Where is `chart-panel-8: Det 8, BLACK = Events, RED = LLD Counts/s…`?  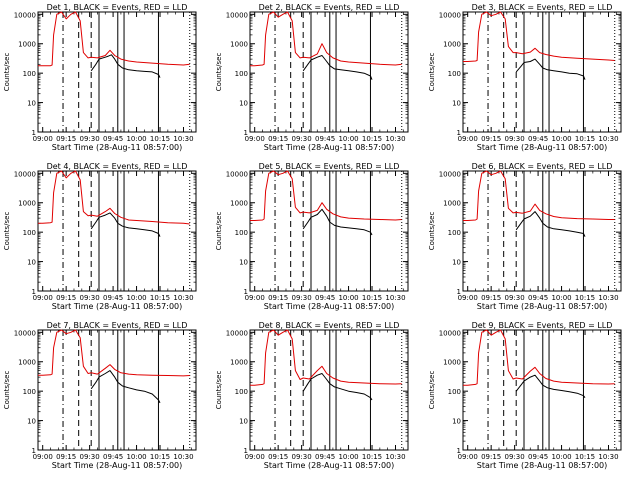 chart-panel-8: Det 8, BLACK = Events, RED = LLD Counts/s… is located at coordinates (312, 395).